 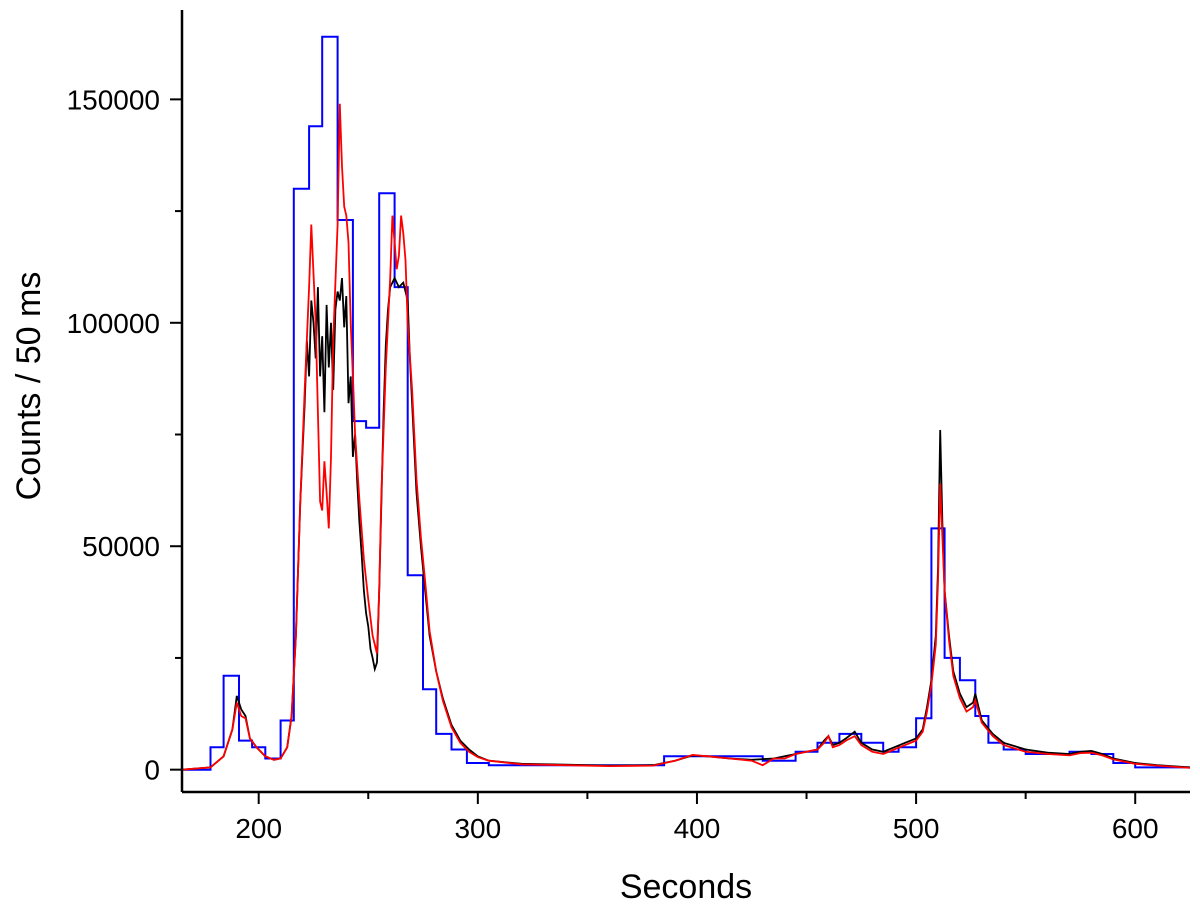 What do you see at coordinates (916, 828) in the screenshot?
I see `x-tick-label: 500` at bounding box center [916, 828].